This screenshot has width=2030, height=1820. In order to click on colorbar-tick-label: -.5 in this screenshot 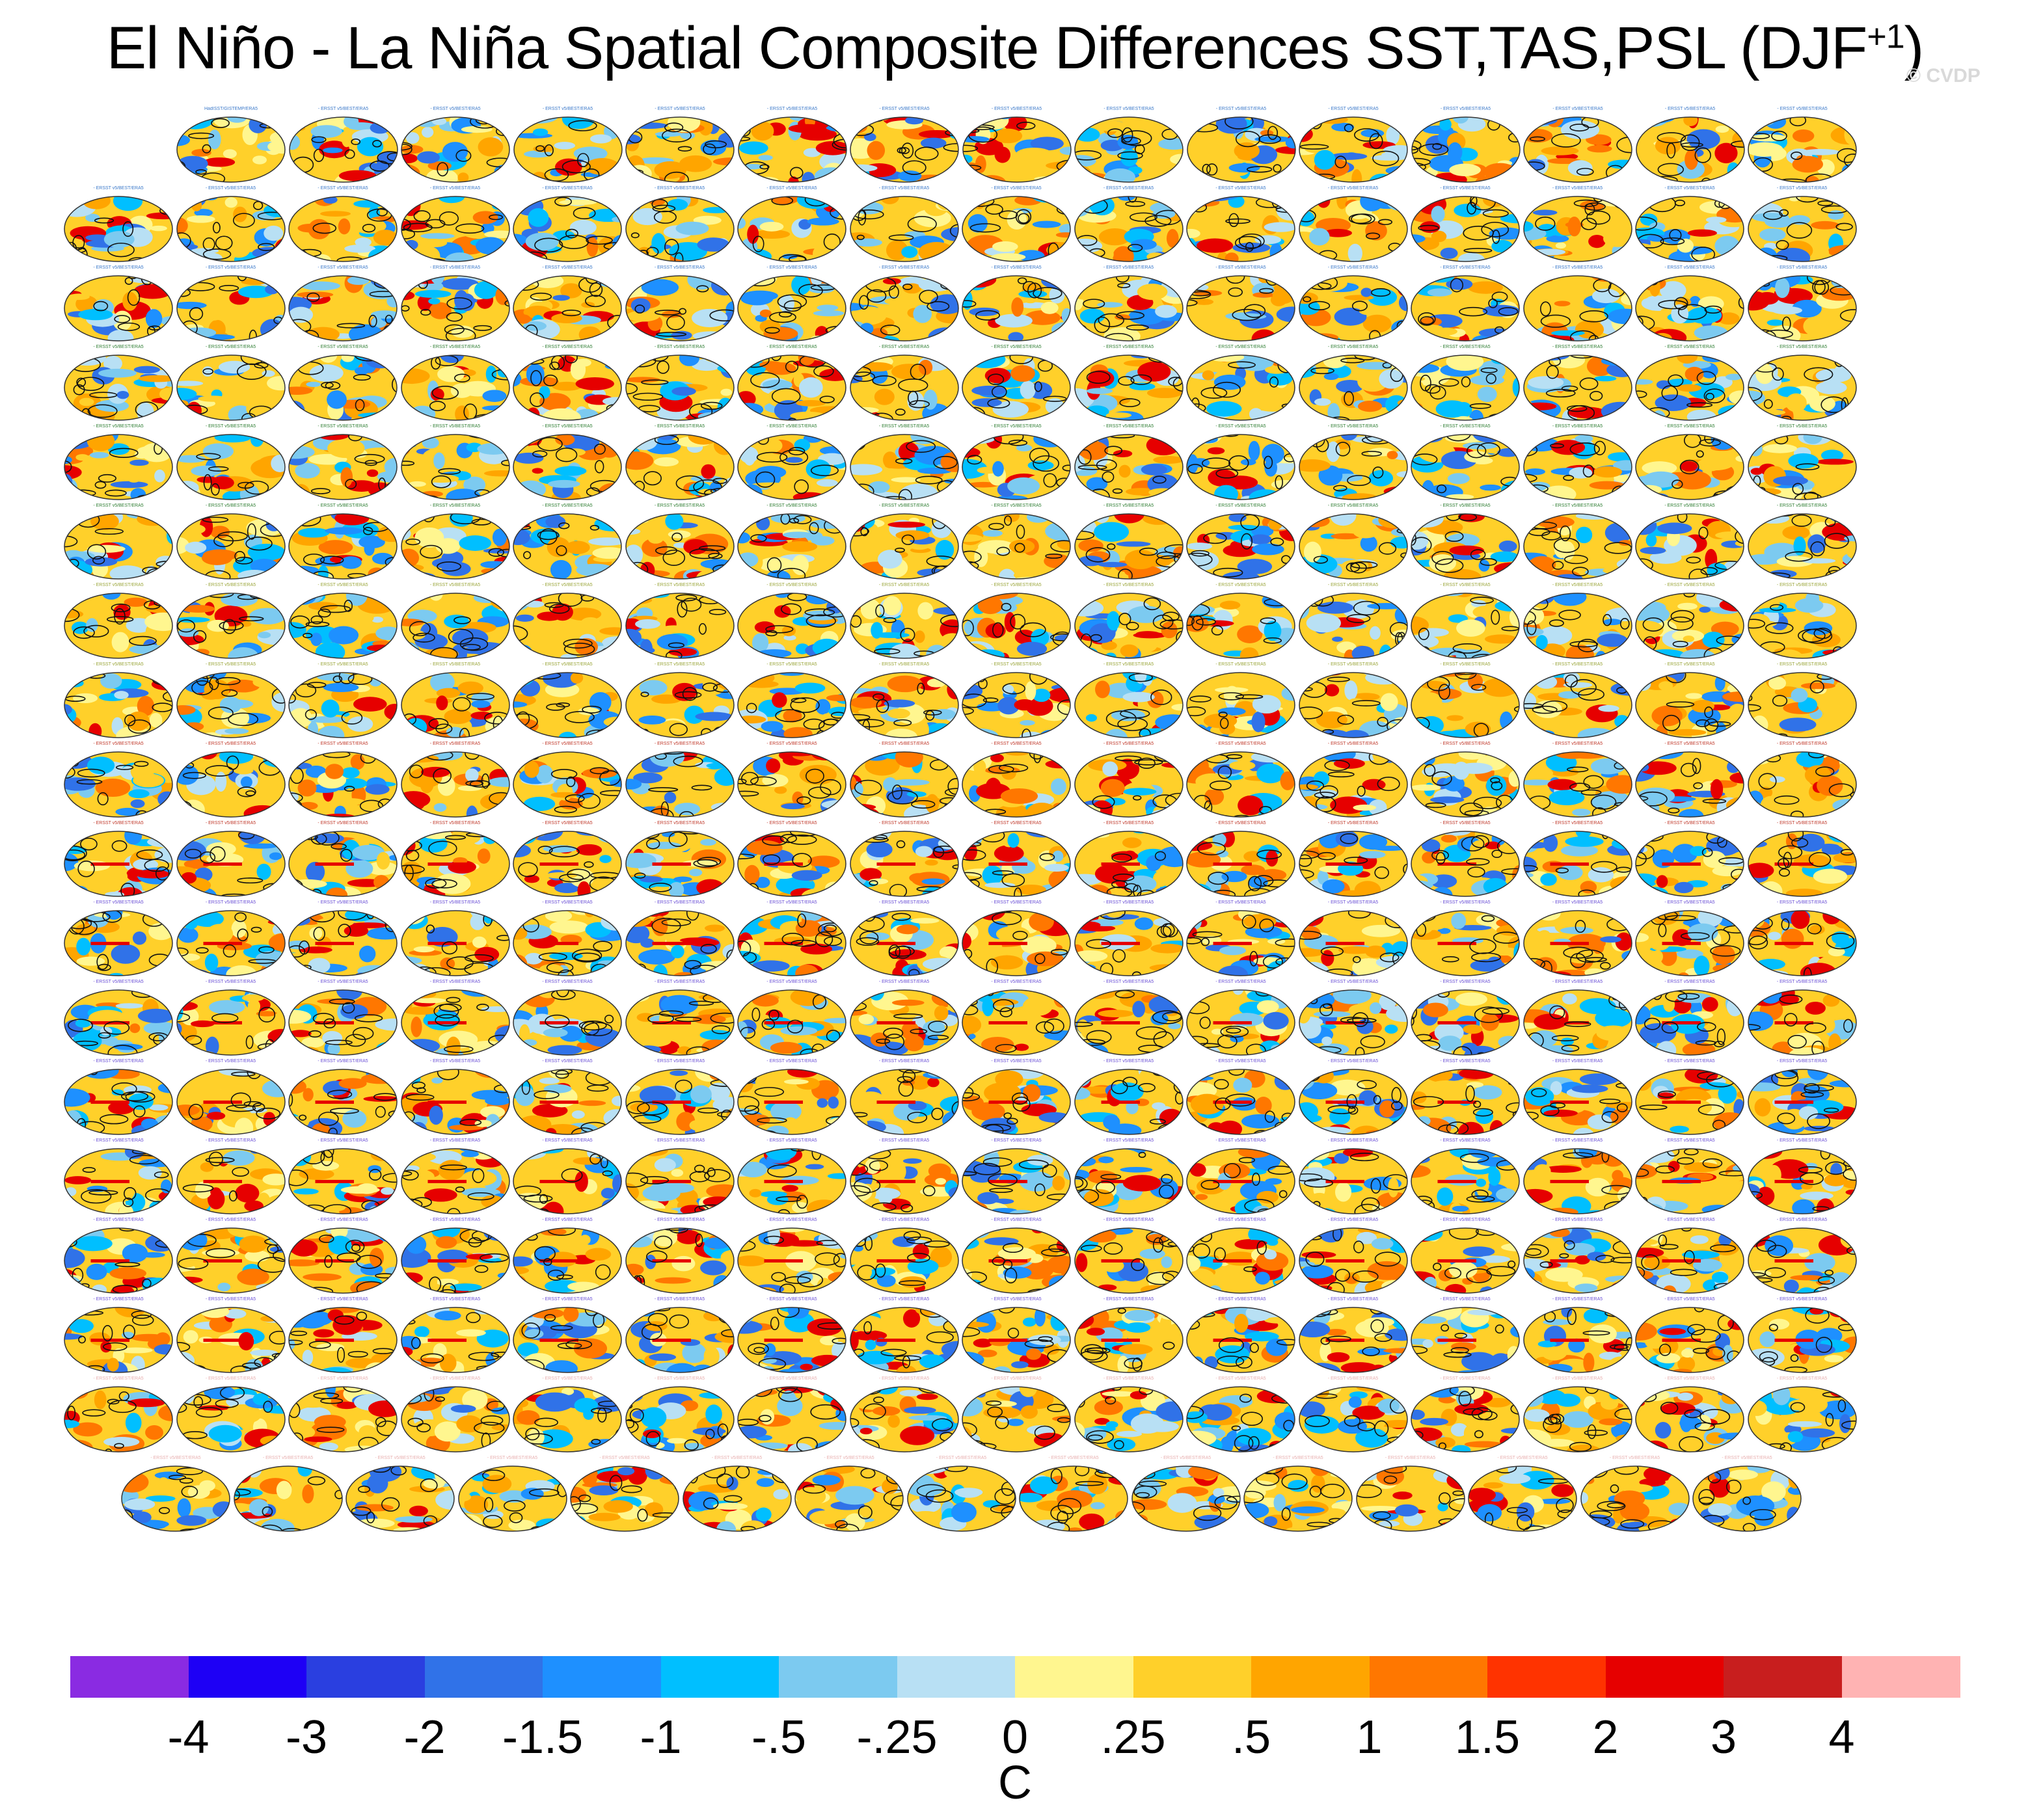, I will do `click(779, 1737)`.